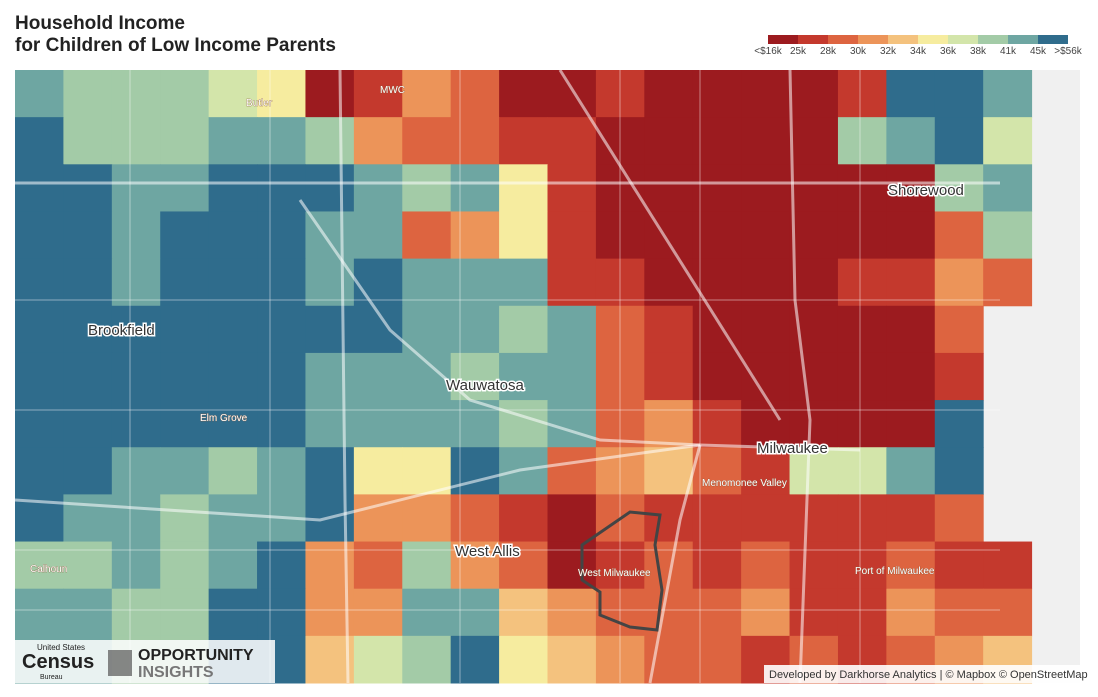 Image resolution: width=1098 pixels, height=697 pixels. Describe the element at coordinates (121, 330) in the screenshot. I see `place-label: Brookfield` at that location.